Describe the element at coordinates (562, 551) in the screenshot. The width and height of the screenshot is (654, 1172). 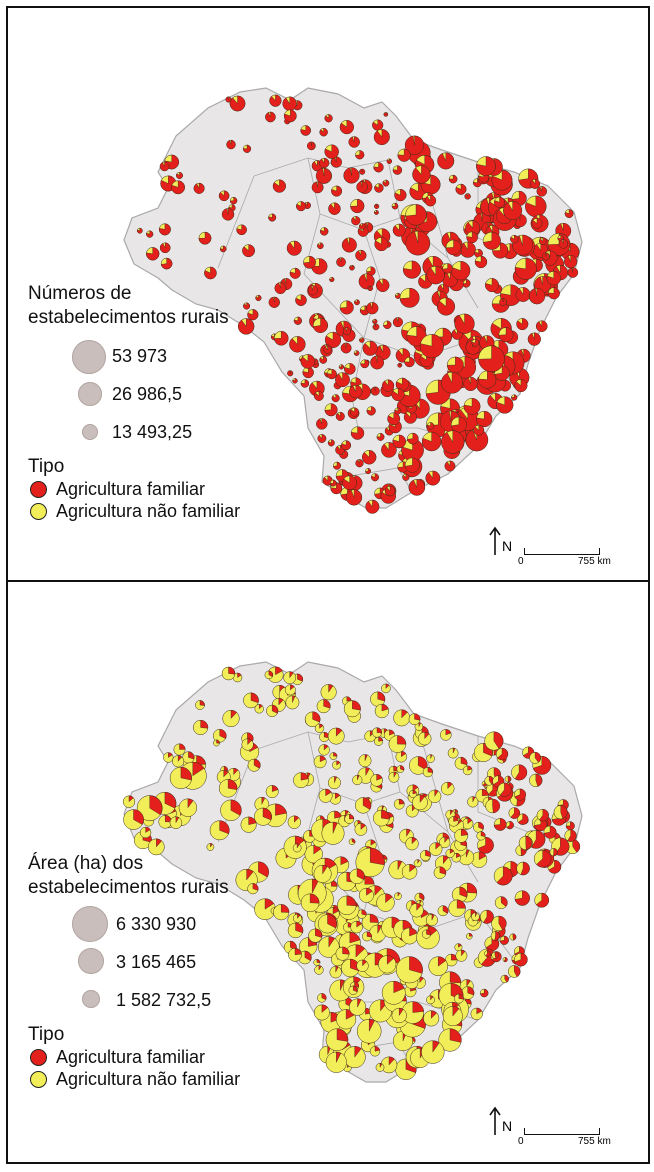
I see `scale-bar` at that location.